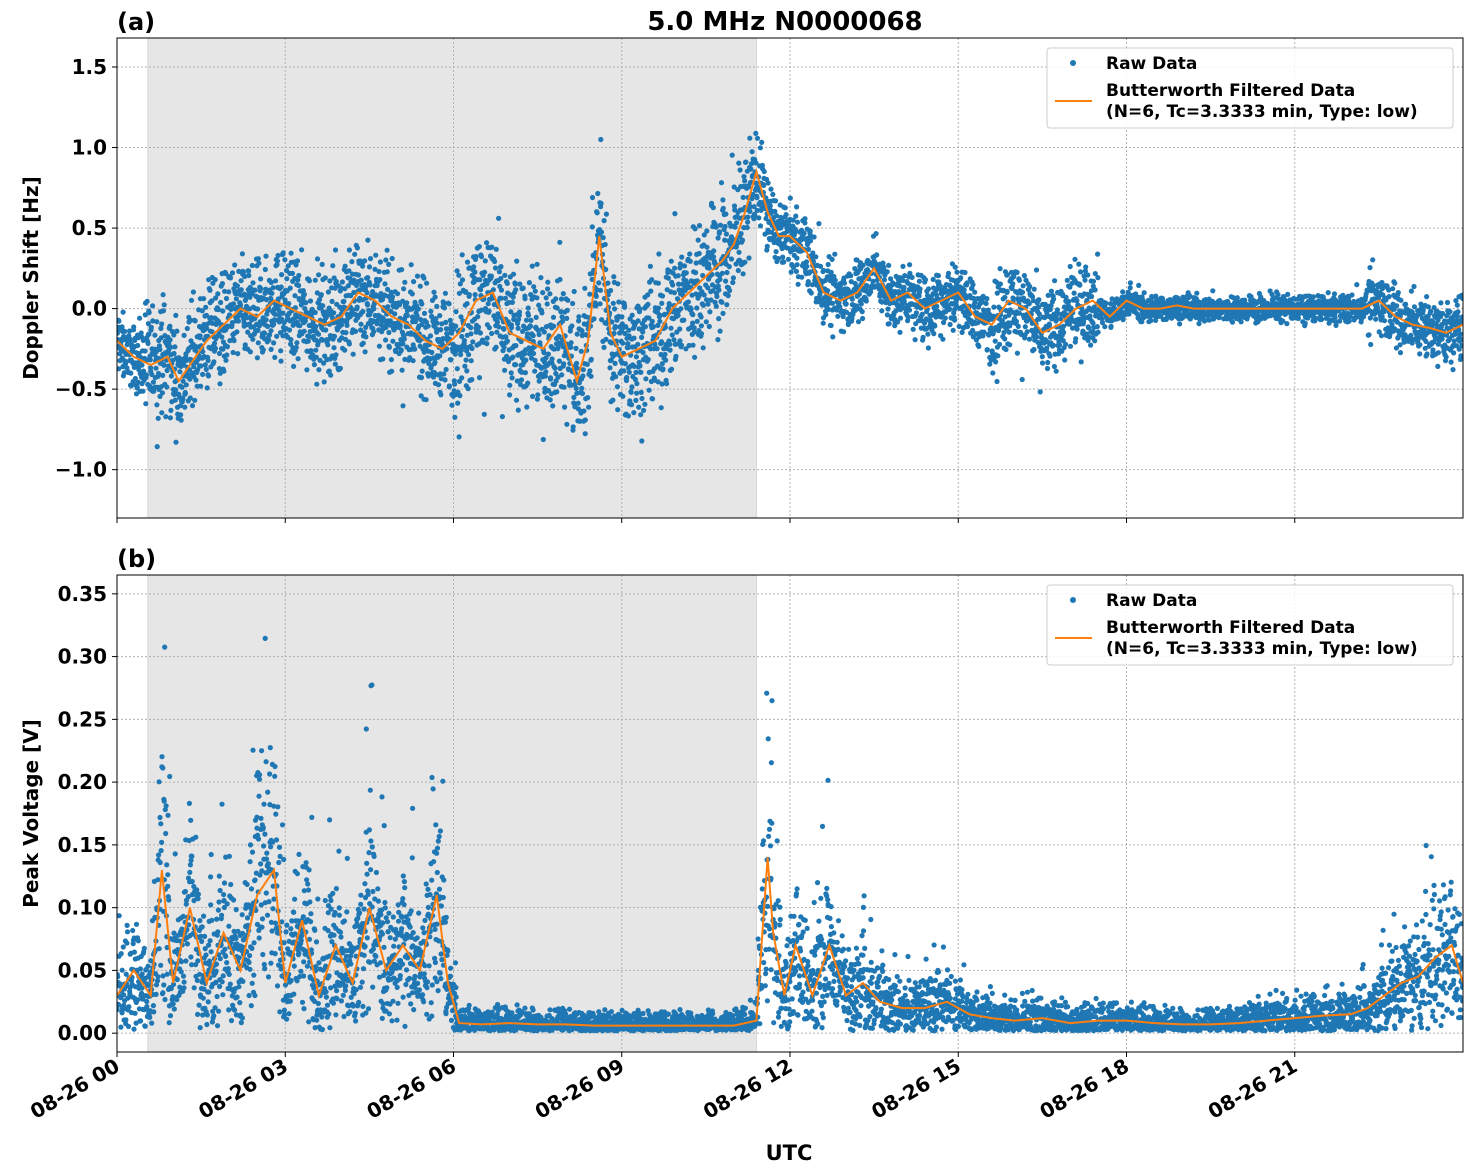  Describe the element at coordinates (136, 559) in the screenshot. I see `panel-label: (b)` at that location.